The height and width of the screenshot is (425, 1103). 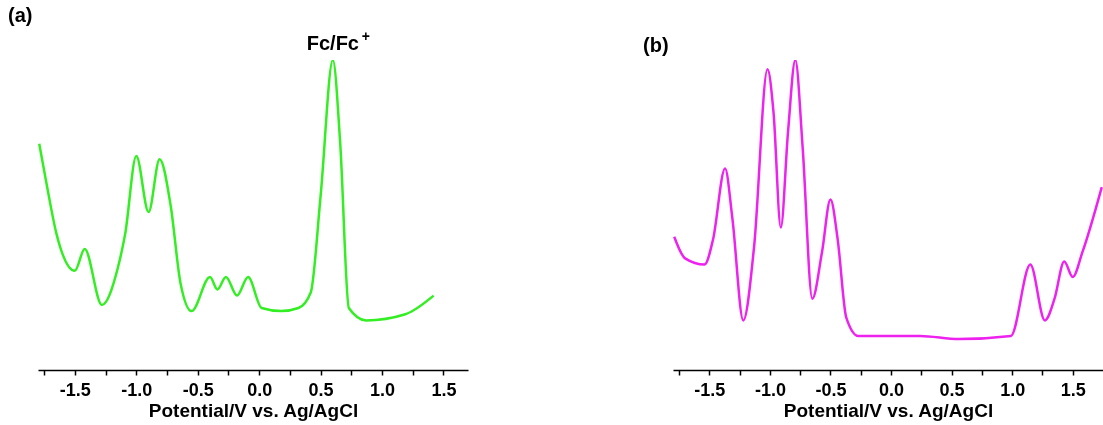 I want to click on annotation: Fc/Fc+, so click(x=338, y=41).